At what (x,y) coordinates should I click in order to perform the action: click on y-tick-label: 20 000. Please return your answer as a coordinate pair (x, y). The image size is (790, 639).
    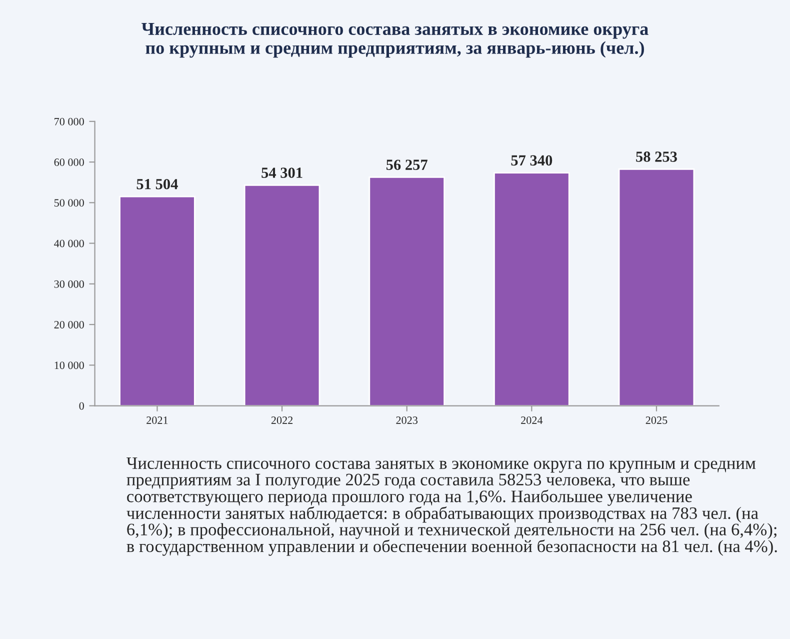
    Looking at the image, I should click on (69, 324).